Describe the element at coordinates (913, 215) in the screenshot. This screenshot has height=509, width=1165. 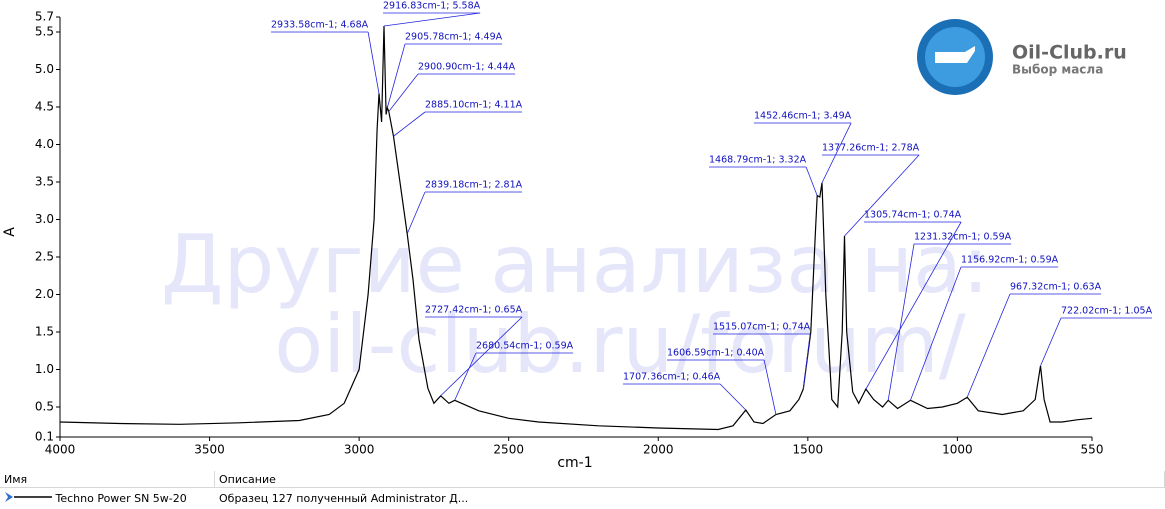
I see `annotation-label: 1305.74cm-1; 0.74A` at that location.